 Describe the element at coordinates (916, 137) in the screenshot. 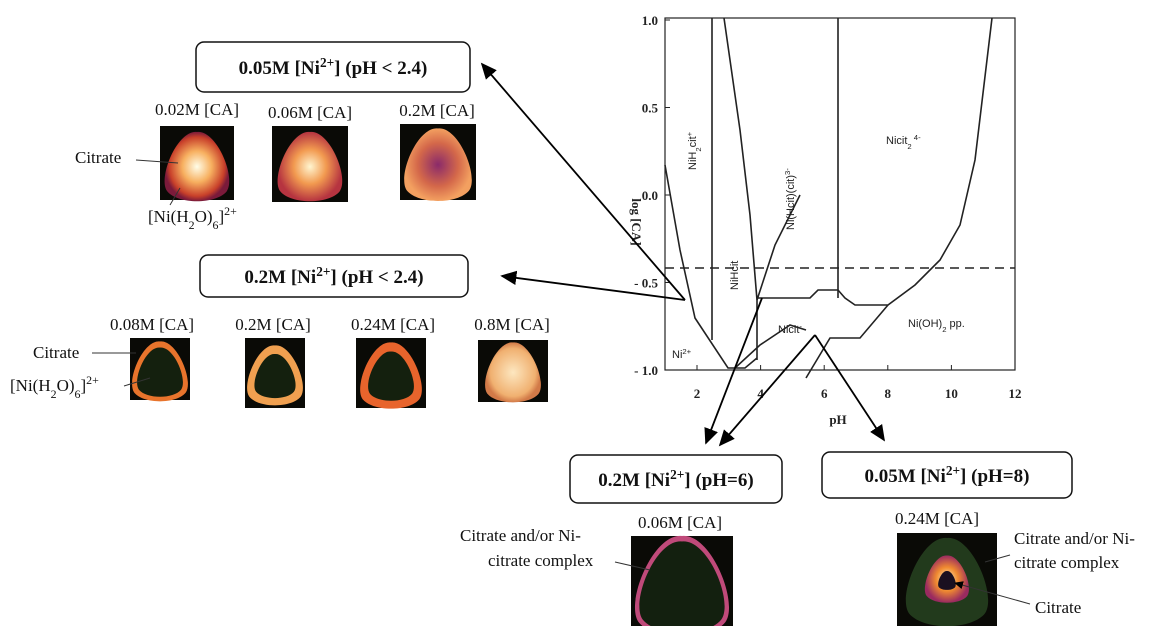

I see `text: 4-` at that location.